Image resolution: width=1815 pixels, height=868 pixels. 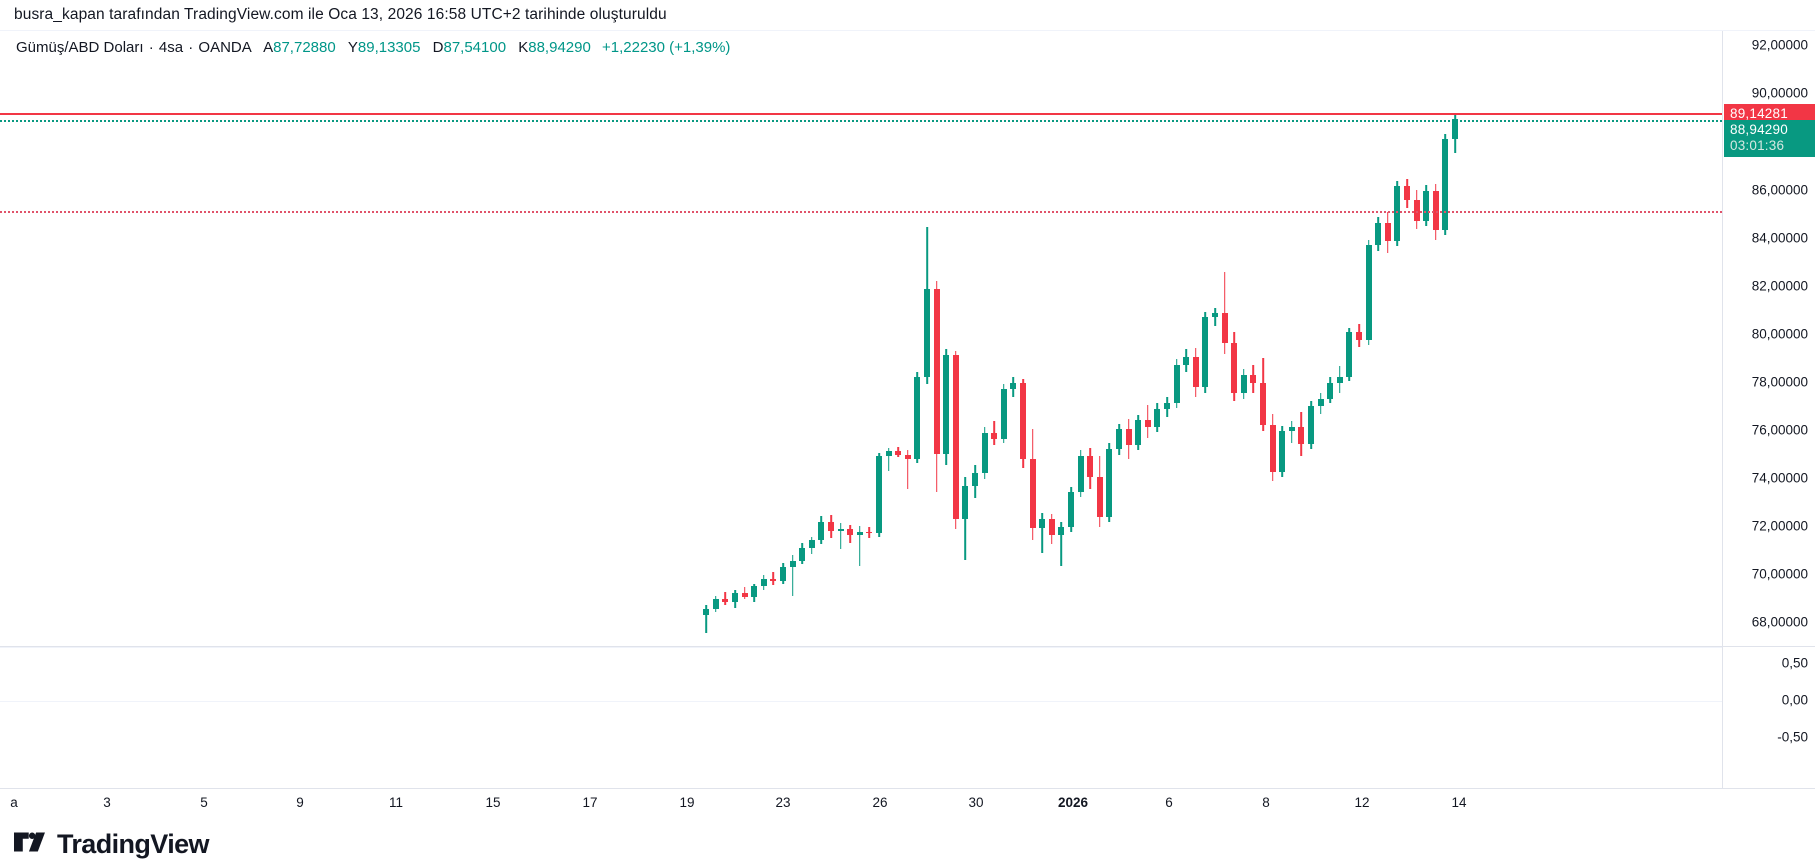 I want to click on price-tick: 82,00000, so click(x=1779, y=286).